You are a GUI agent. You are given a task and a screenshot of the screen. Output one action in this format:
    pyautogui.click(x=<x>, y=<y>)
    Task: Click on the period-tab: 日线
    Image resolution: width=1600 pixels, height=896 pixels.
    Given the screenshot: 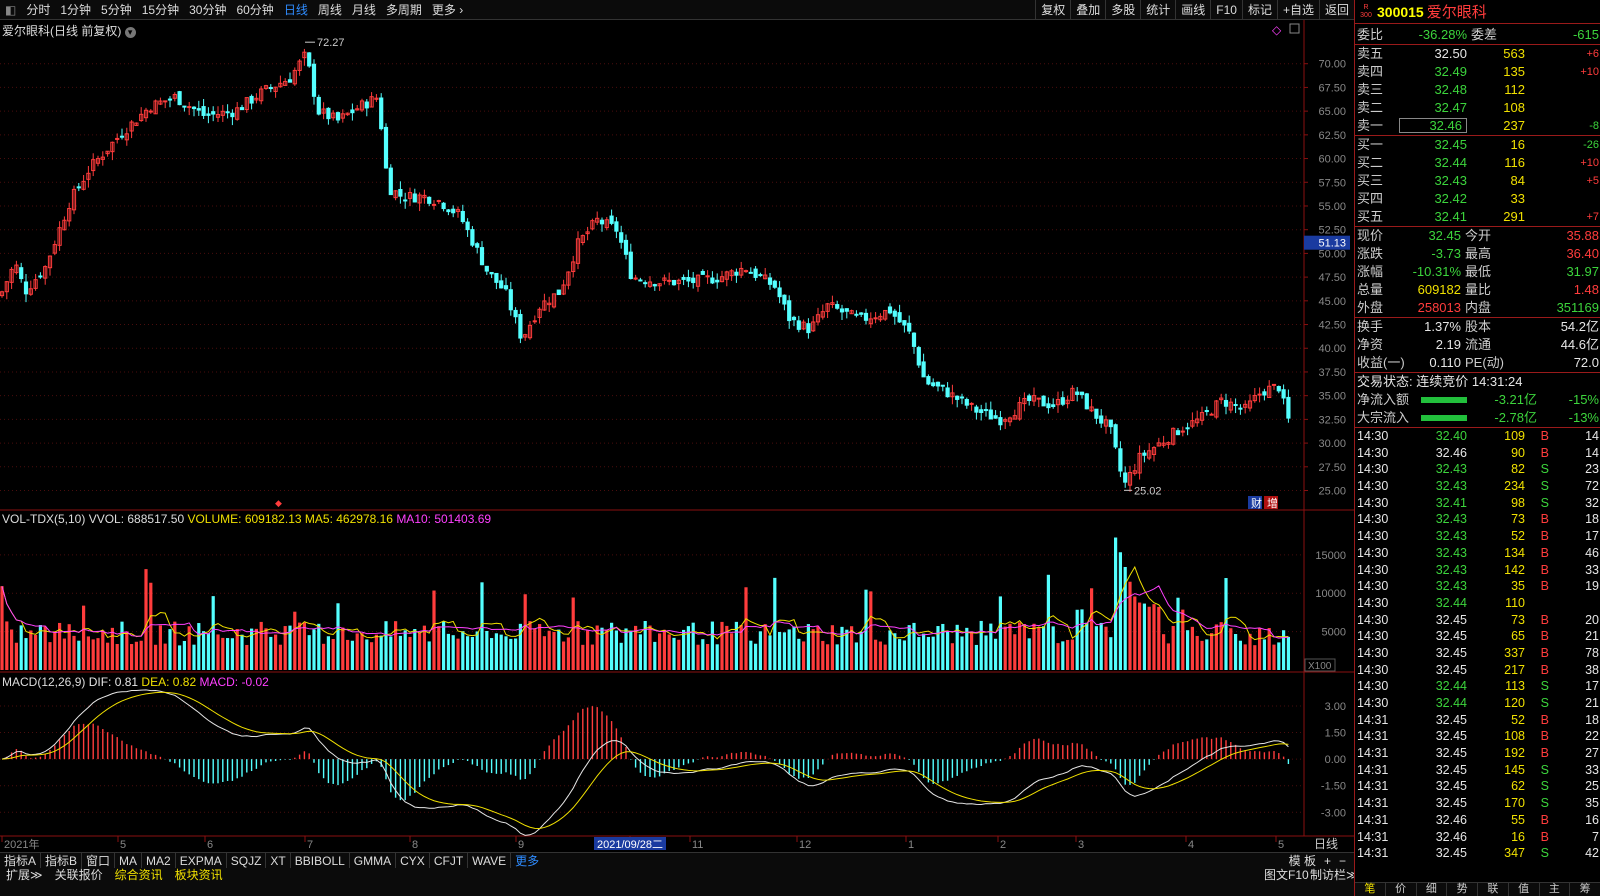 What is the action you would take?
    pyautogui.click(x=295, y=9)
    